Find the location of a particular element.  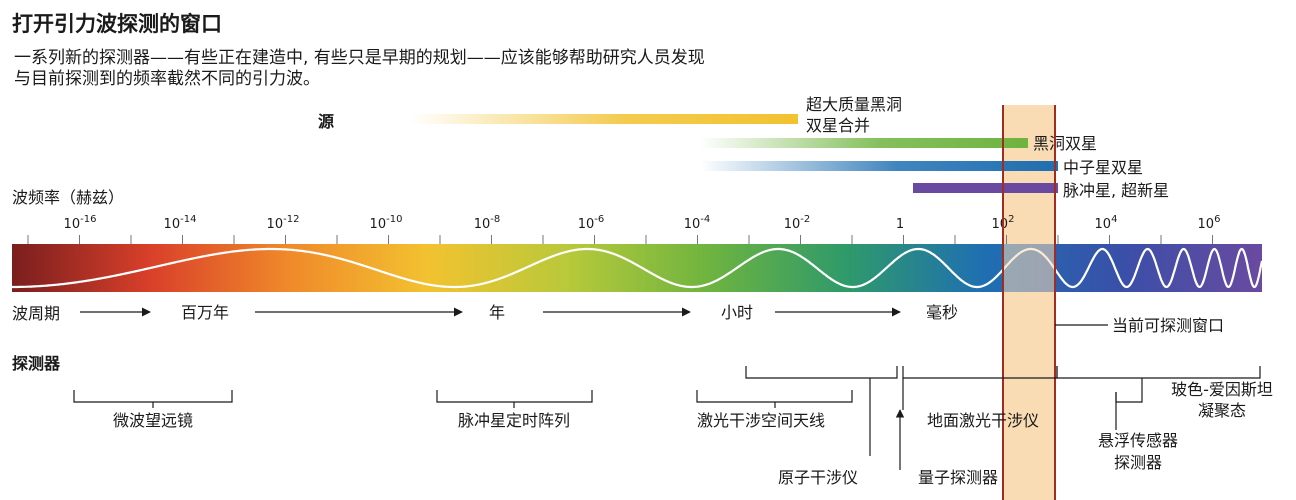

detector-label: 原子干涉仪 is located at coordinates (818, 477).